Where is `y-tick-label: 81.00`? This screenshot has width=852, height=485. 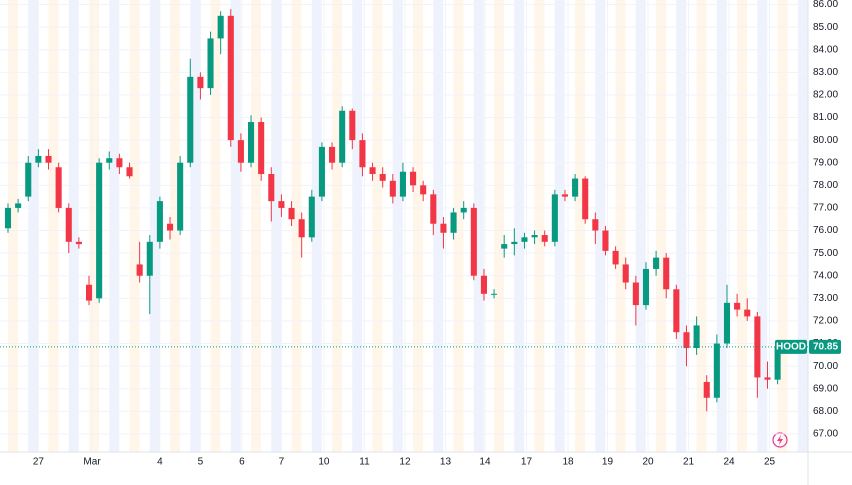
y-tick-label: 81.00 is located at coordinates (825, 117).